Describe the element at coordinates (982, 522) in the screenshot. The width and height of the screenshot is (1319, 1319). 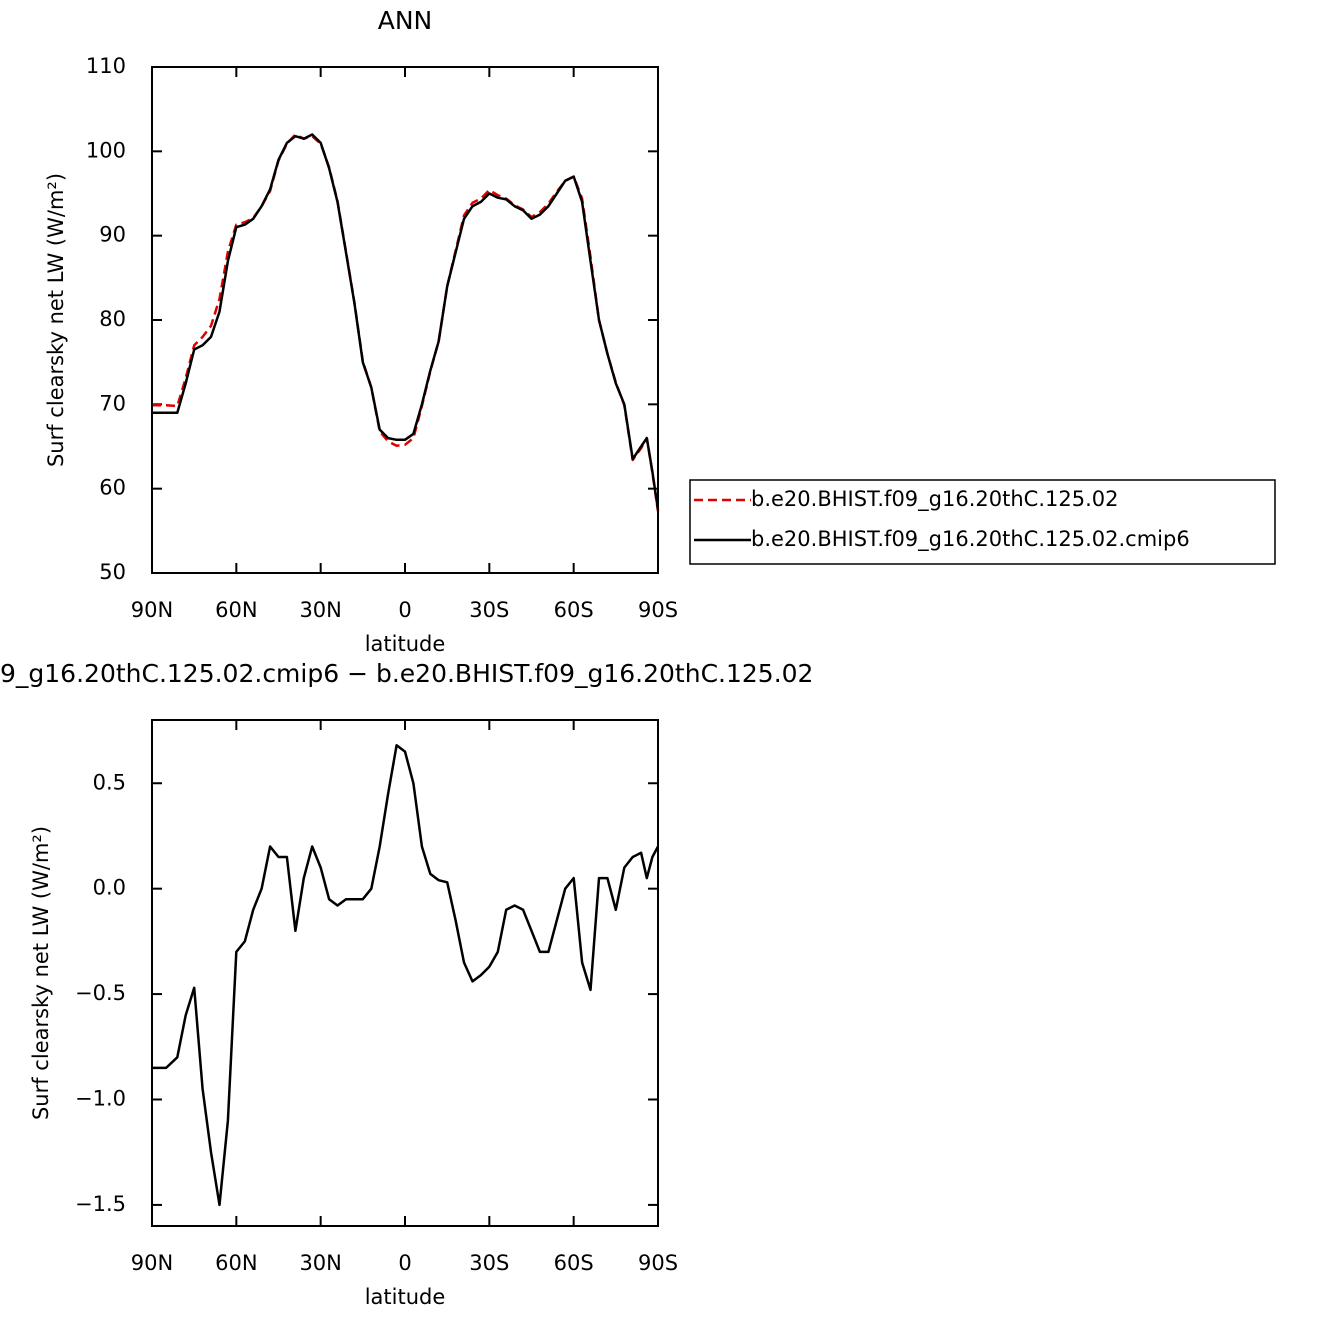
I see `legend-box` at that location.